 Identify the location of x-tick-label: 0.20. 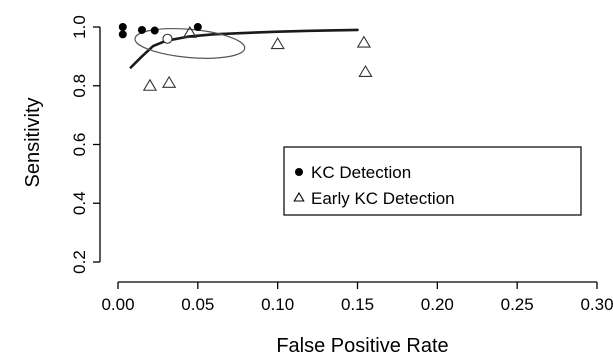
(437, 304).